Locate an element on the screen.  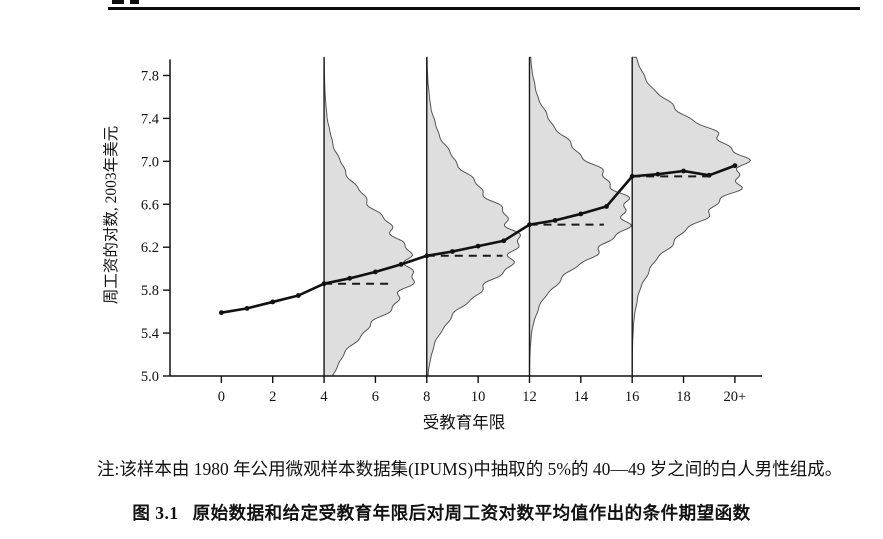
x-tick-label: 4 is located at coordinates (324, 397).